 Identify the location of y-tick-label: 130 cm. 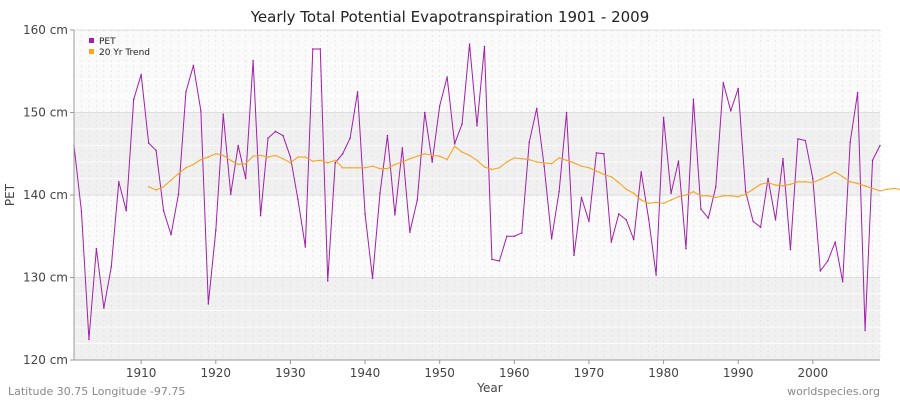
(45, 278).